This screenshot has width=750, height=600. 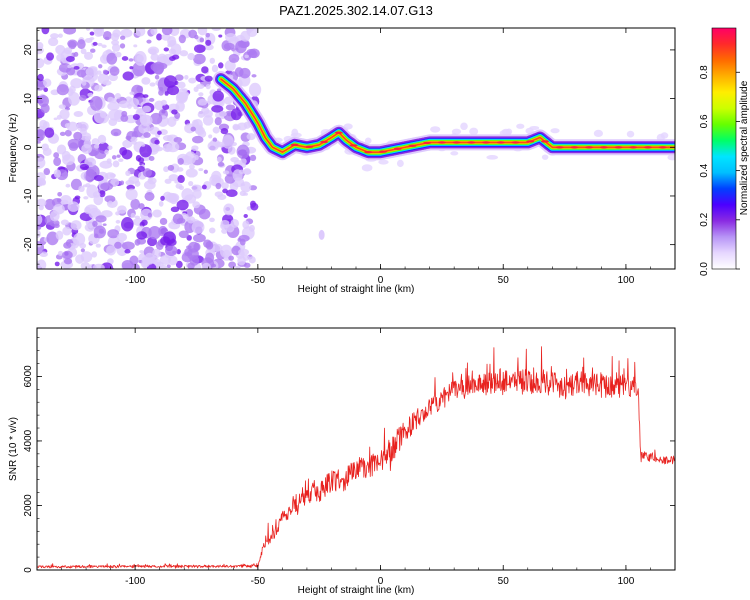 What do you see at coordinates (444, 116) in the screenshot?
I see `spectrogram-ridge` at bounding box center [444, 116].